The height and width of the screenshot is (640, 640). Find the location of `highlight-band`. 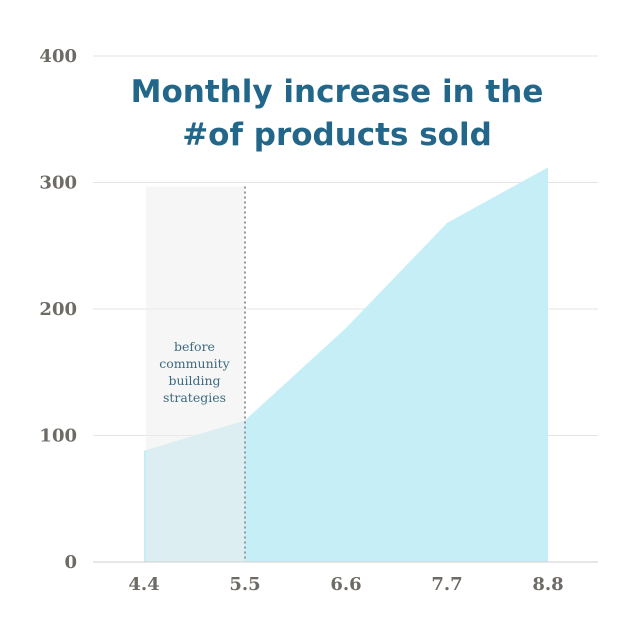

highlight-band is located at coordinates (195, 374).